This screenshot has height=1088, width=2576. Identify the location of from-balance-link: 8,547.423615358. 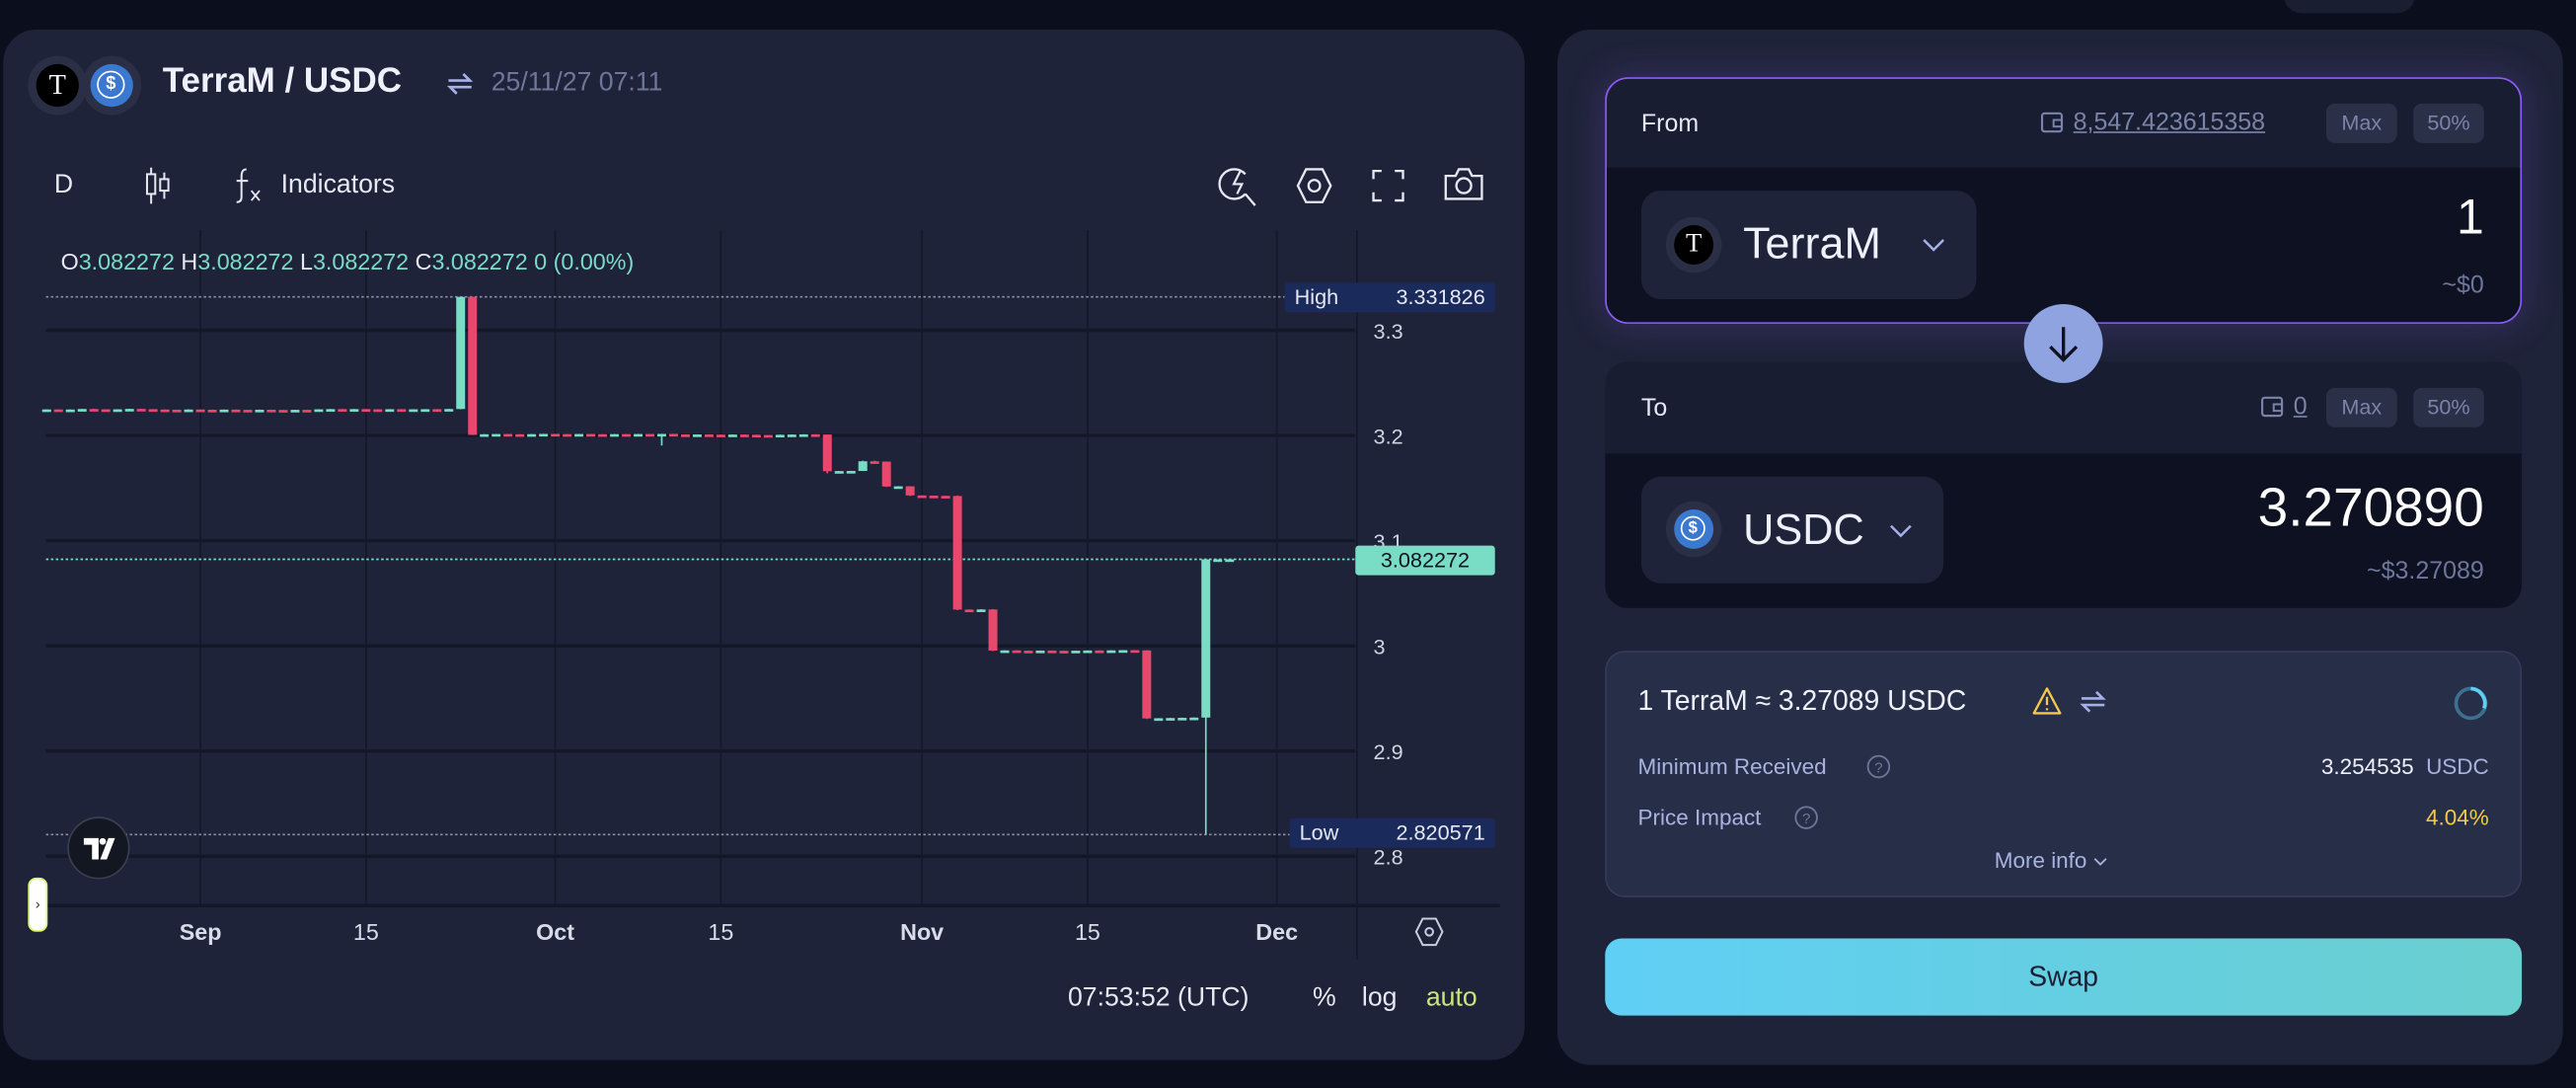
(2170, 123).